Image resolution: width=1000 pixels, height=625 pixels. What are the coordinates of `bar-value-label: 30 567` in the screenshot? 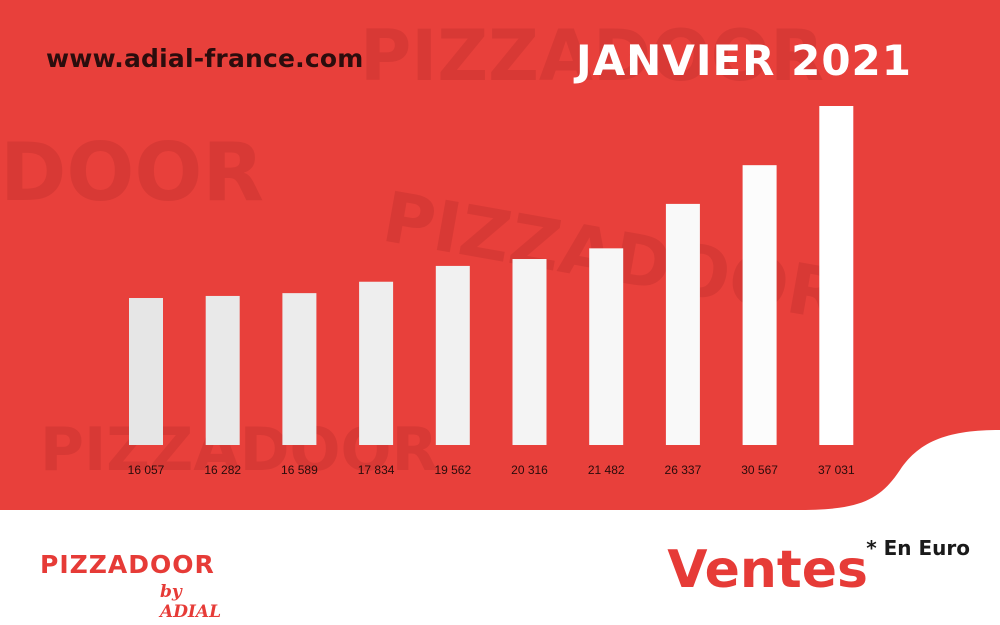 It's located at (759, 470).